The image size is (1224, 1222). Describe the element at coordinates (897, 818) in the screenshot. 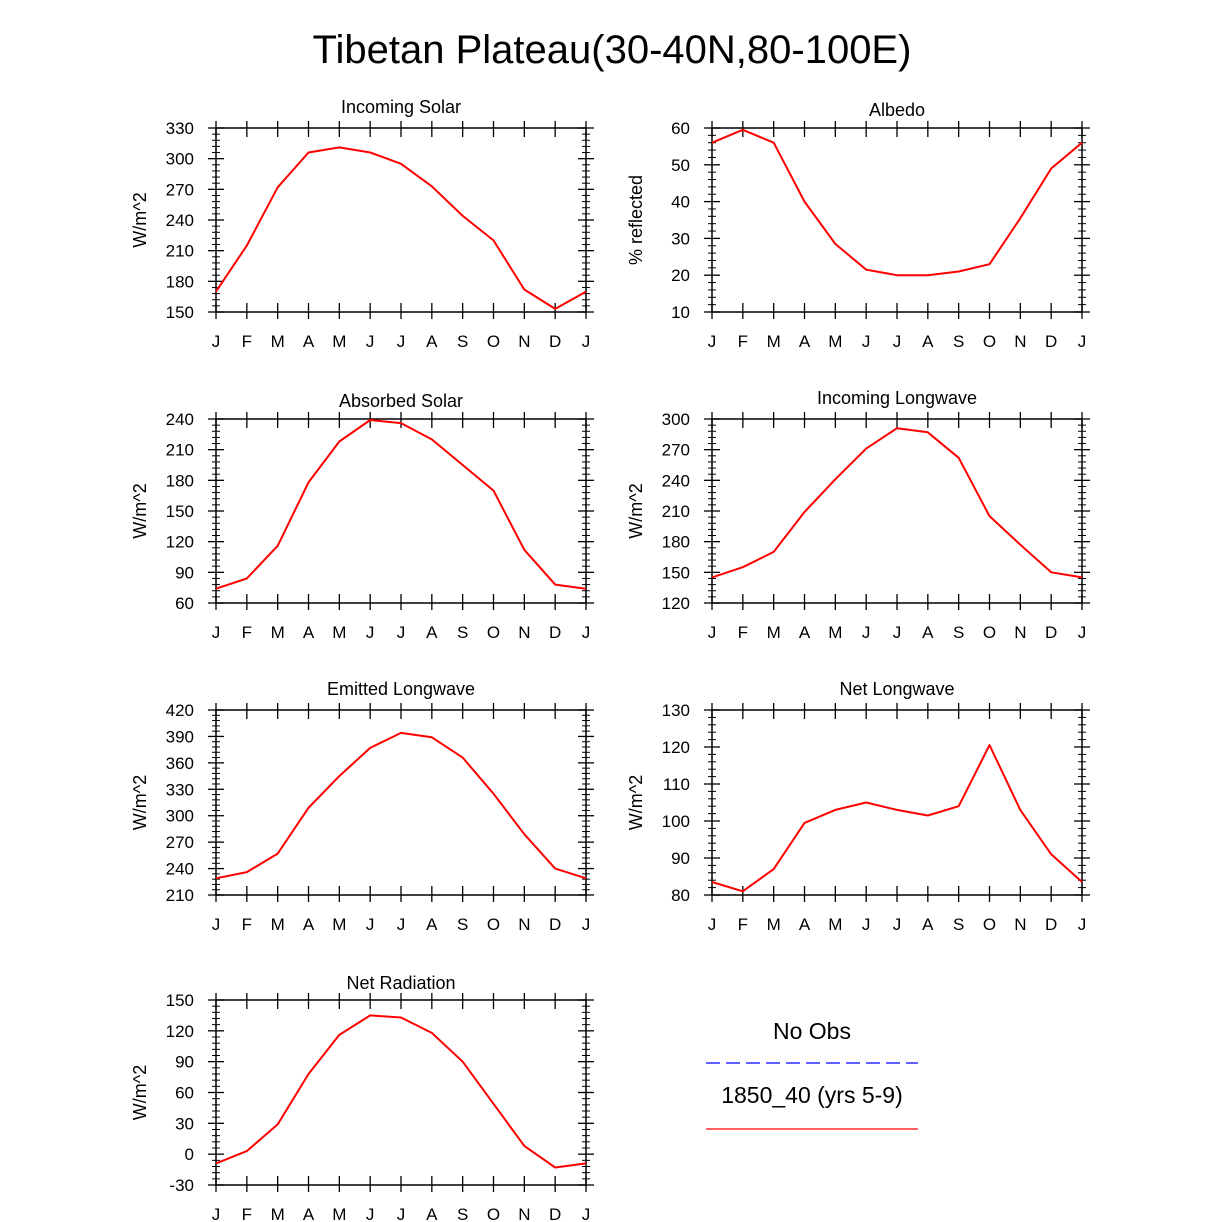

I see `series-line-net-longwave` at that location.